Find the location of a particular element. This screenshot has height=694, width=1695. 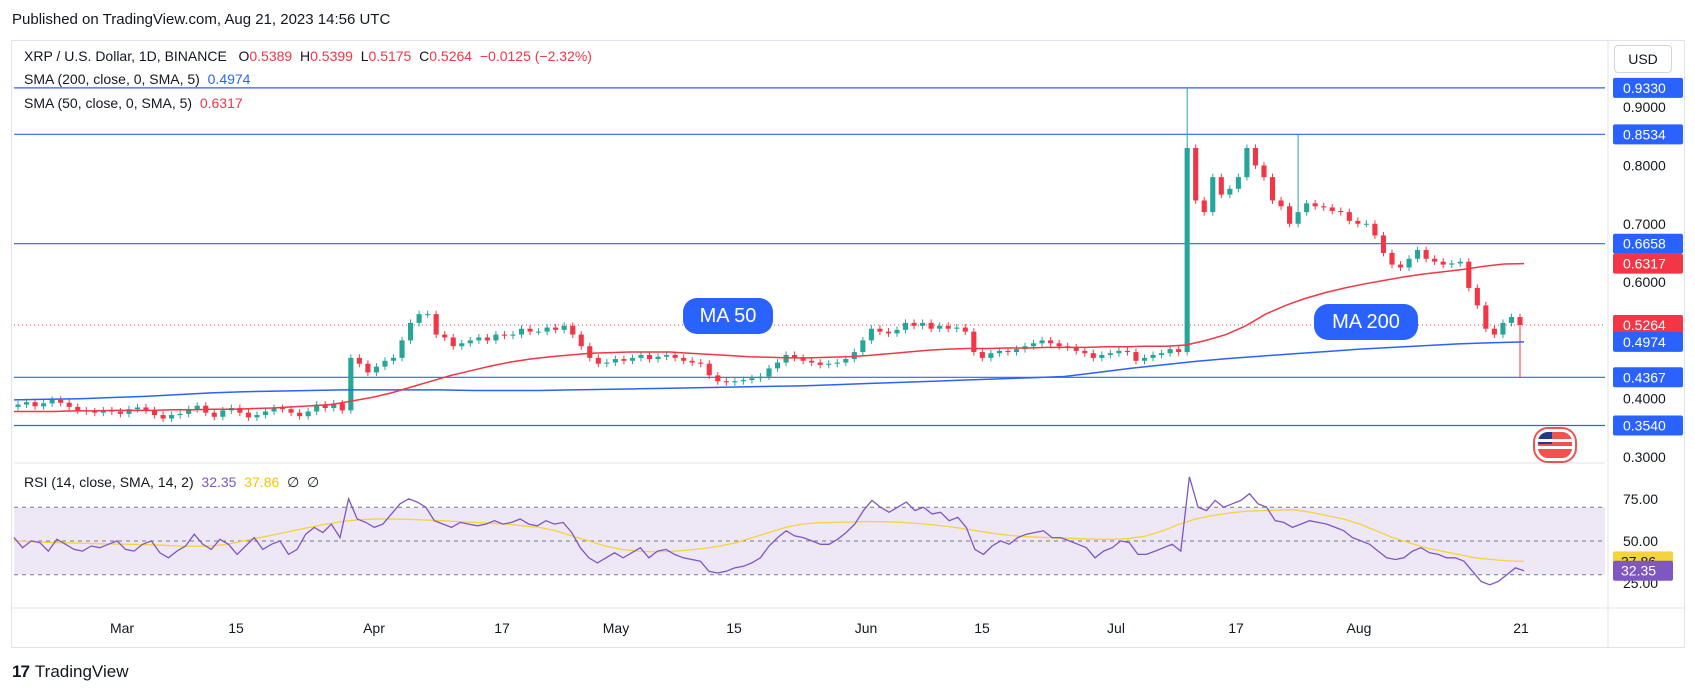

low-value: 0.5175 is located at coordinates (390, 56).